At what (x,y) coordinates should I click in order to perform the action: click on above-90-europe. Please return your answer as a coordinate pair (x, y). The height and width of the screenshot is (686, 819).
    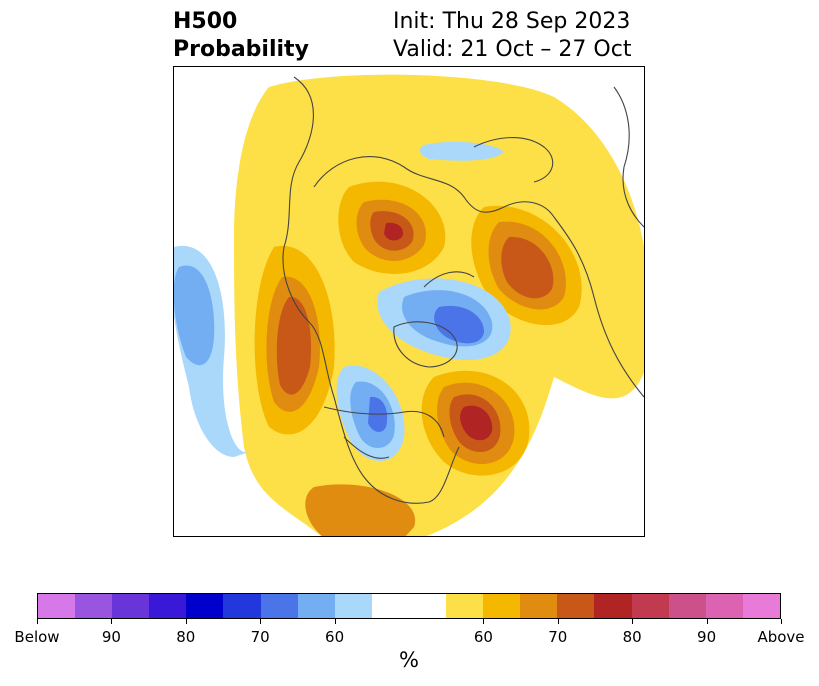
    Looking at the image, I should click on (527, 267).